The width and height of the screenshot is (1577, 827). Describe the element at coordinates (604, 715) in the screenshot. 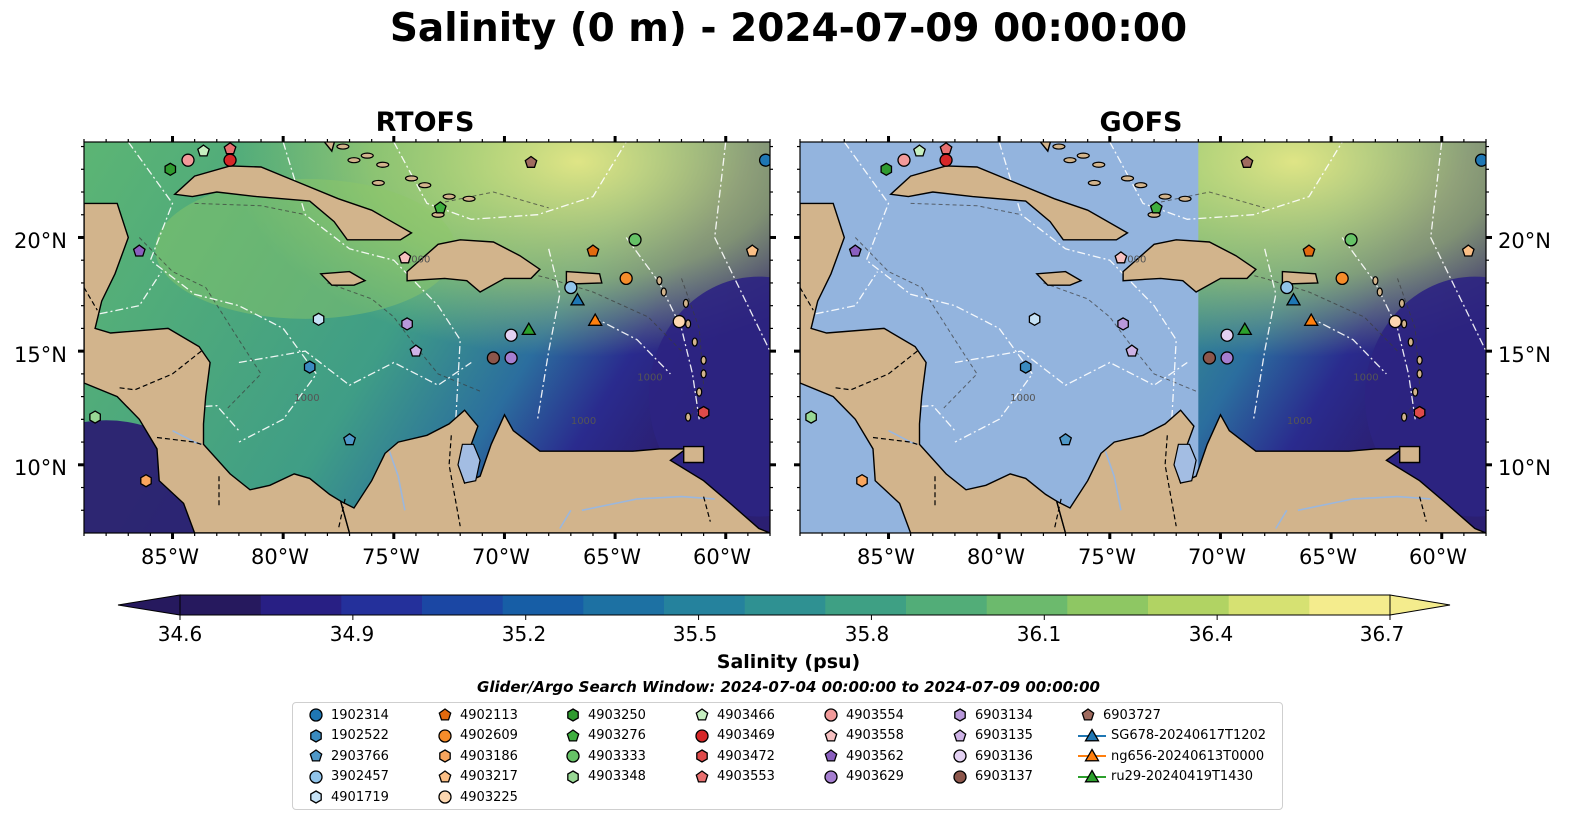

I see `legend-item: 4903250` at that location.